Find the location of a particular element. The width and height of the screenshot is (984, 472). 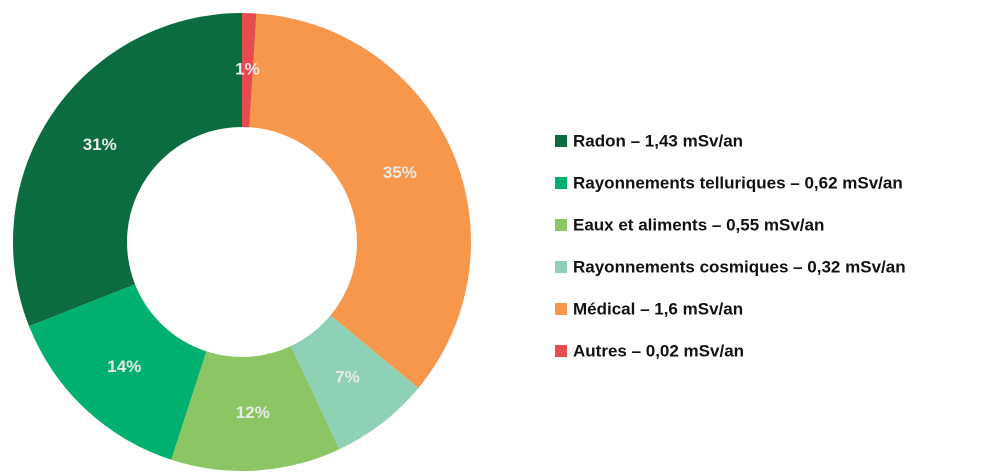

legend-label: Rayonnements telluriques – 0,62 mSv/an is located at coordinates (738, 182).